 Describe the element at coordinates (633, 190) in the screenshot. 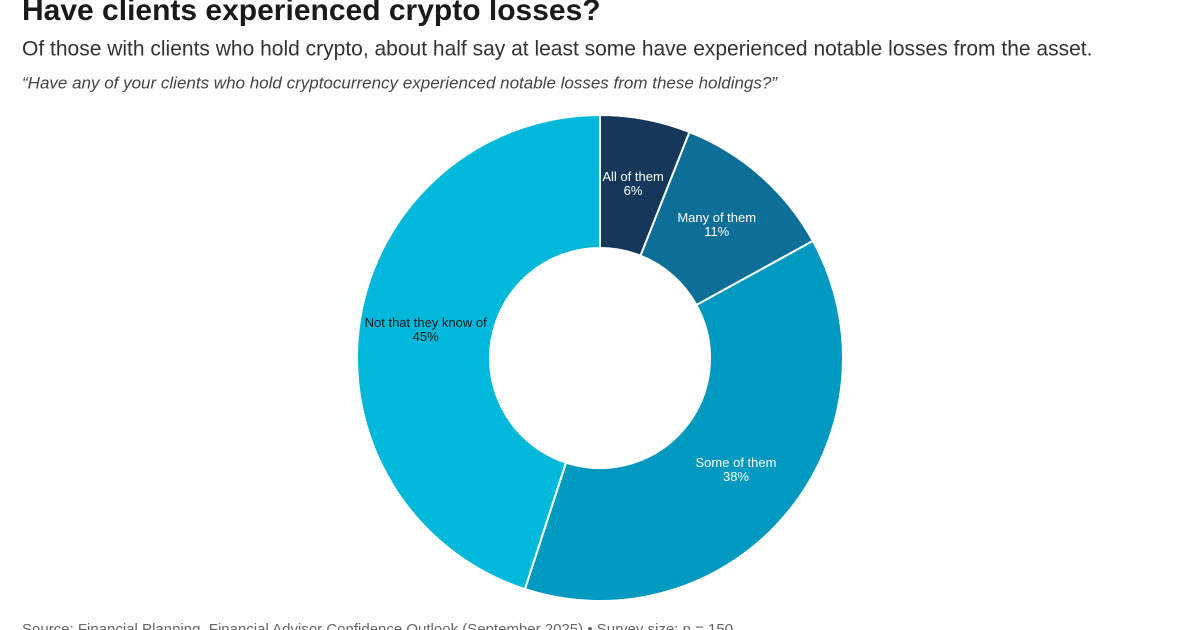

I see `segment-value: 6%` at that location.